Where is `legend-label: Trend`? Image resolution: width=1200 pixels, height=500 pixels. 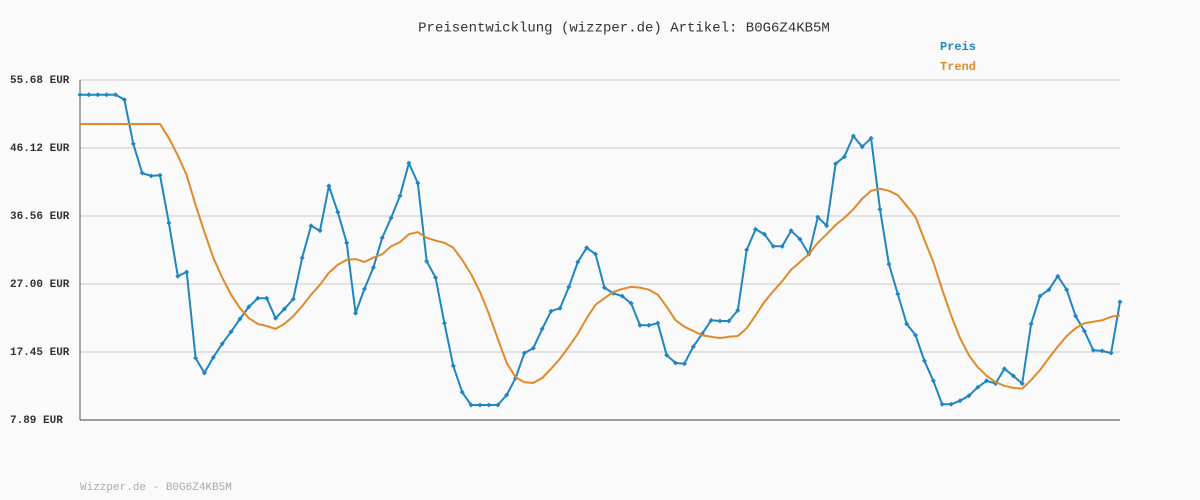 legend-label: Trend is located at coordinates (958, 67).